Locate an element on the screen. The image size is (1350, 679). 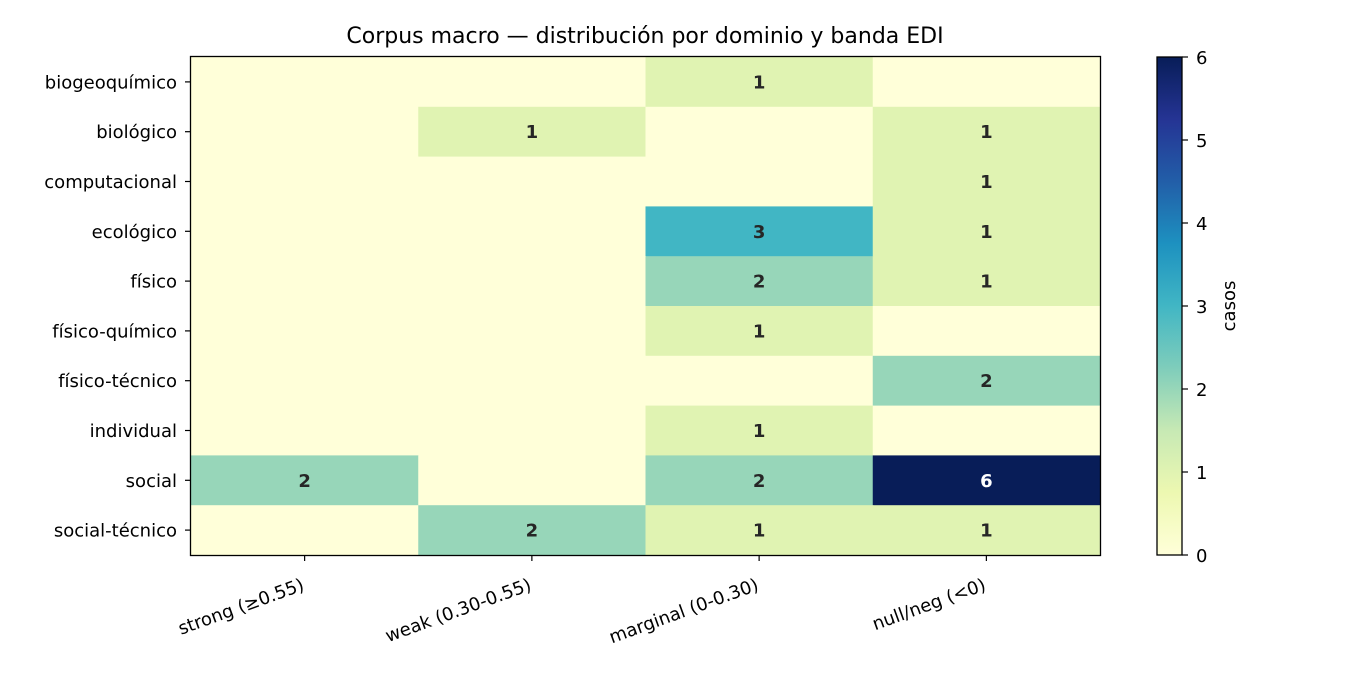
colorbar-tick-label: 3 is located at coordinates (1201, 307).